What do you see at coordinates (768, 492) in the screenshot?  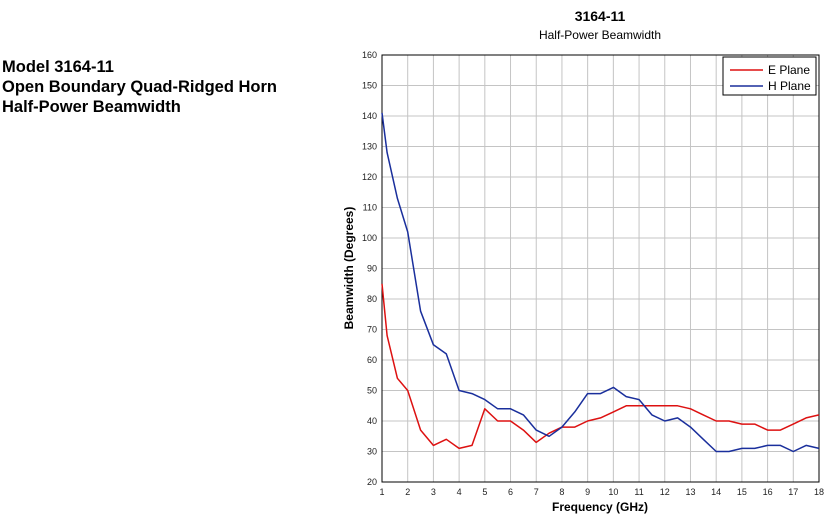 I see `x-tick-label: 16` at bounding box center [768, 492].